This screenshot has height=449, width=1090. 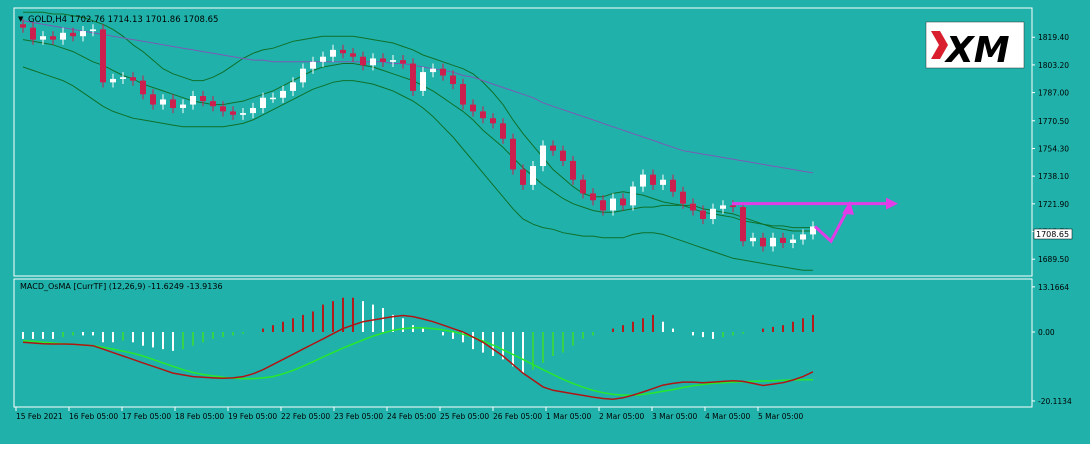 What do you see at coordinates (1053, 176) in the screenshot?
I see `price-tick-label: 1738.10` at bounding box center [1053, 176].